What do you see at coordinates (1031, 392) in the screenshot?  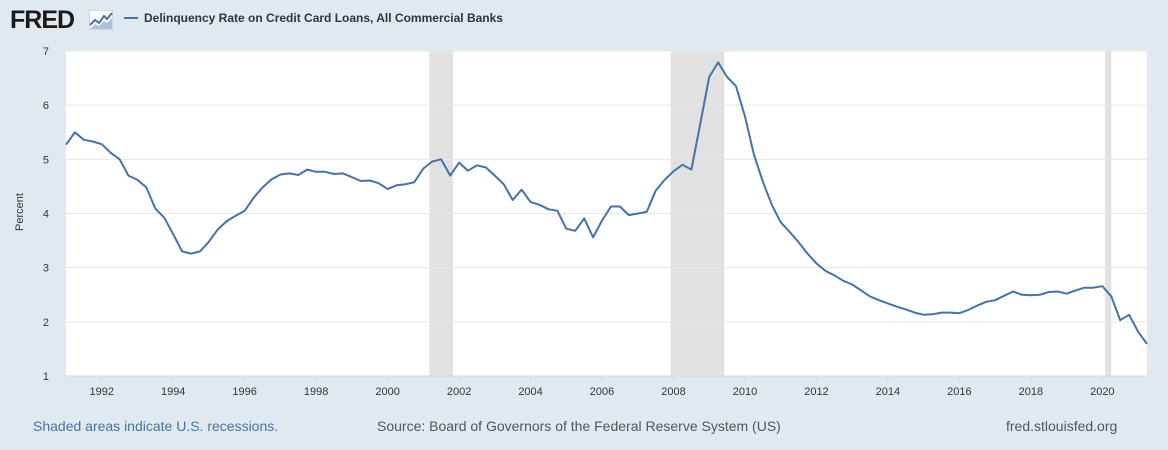 I see `x-tick-label: 2018` at bounding box center [1031, 392].